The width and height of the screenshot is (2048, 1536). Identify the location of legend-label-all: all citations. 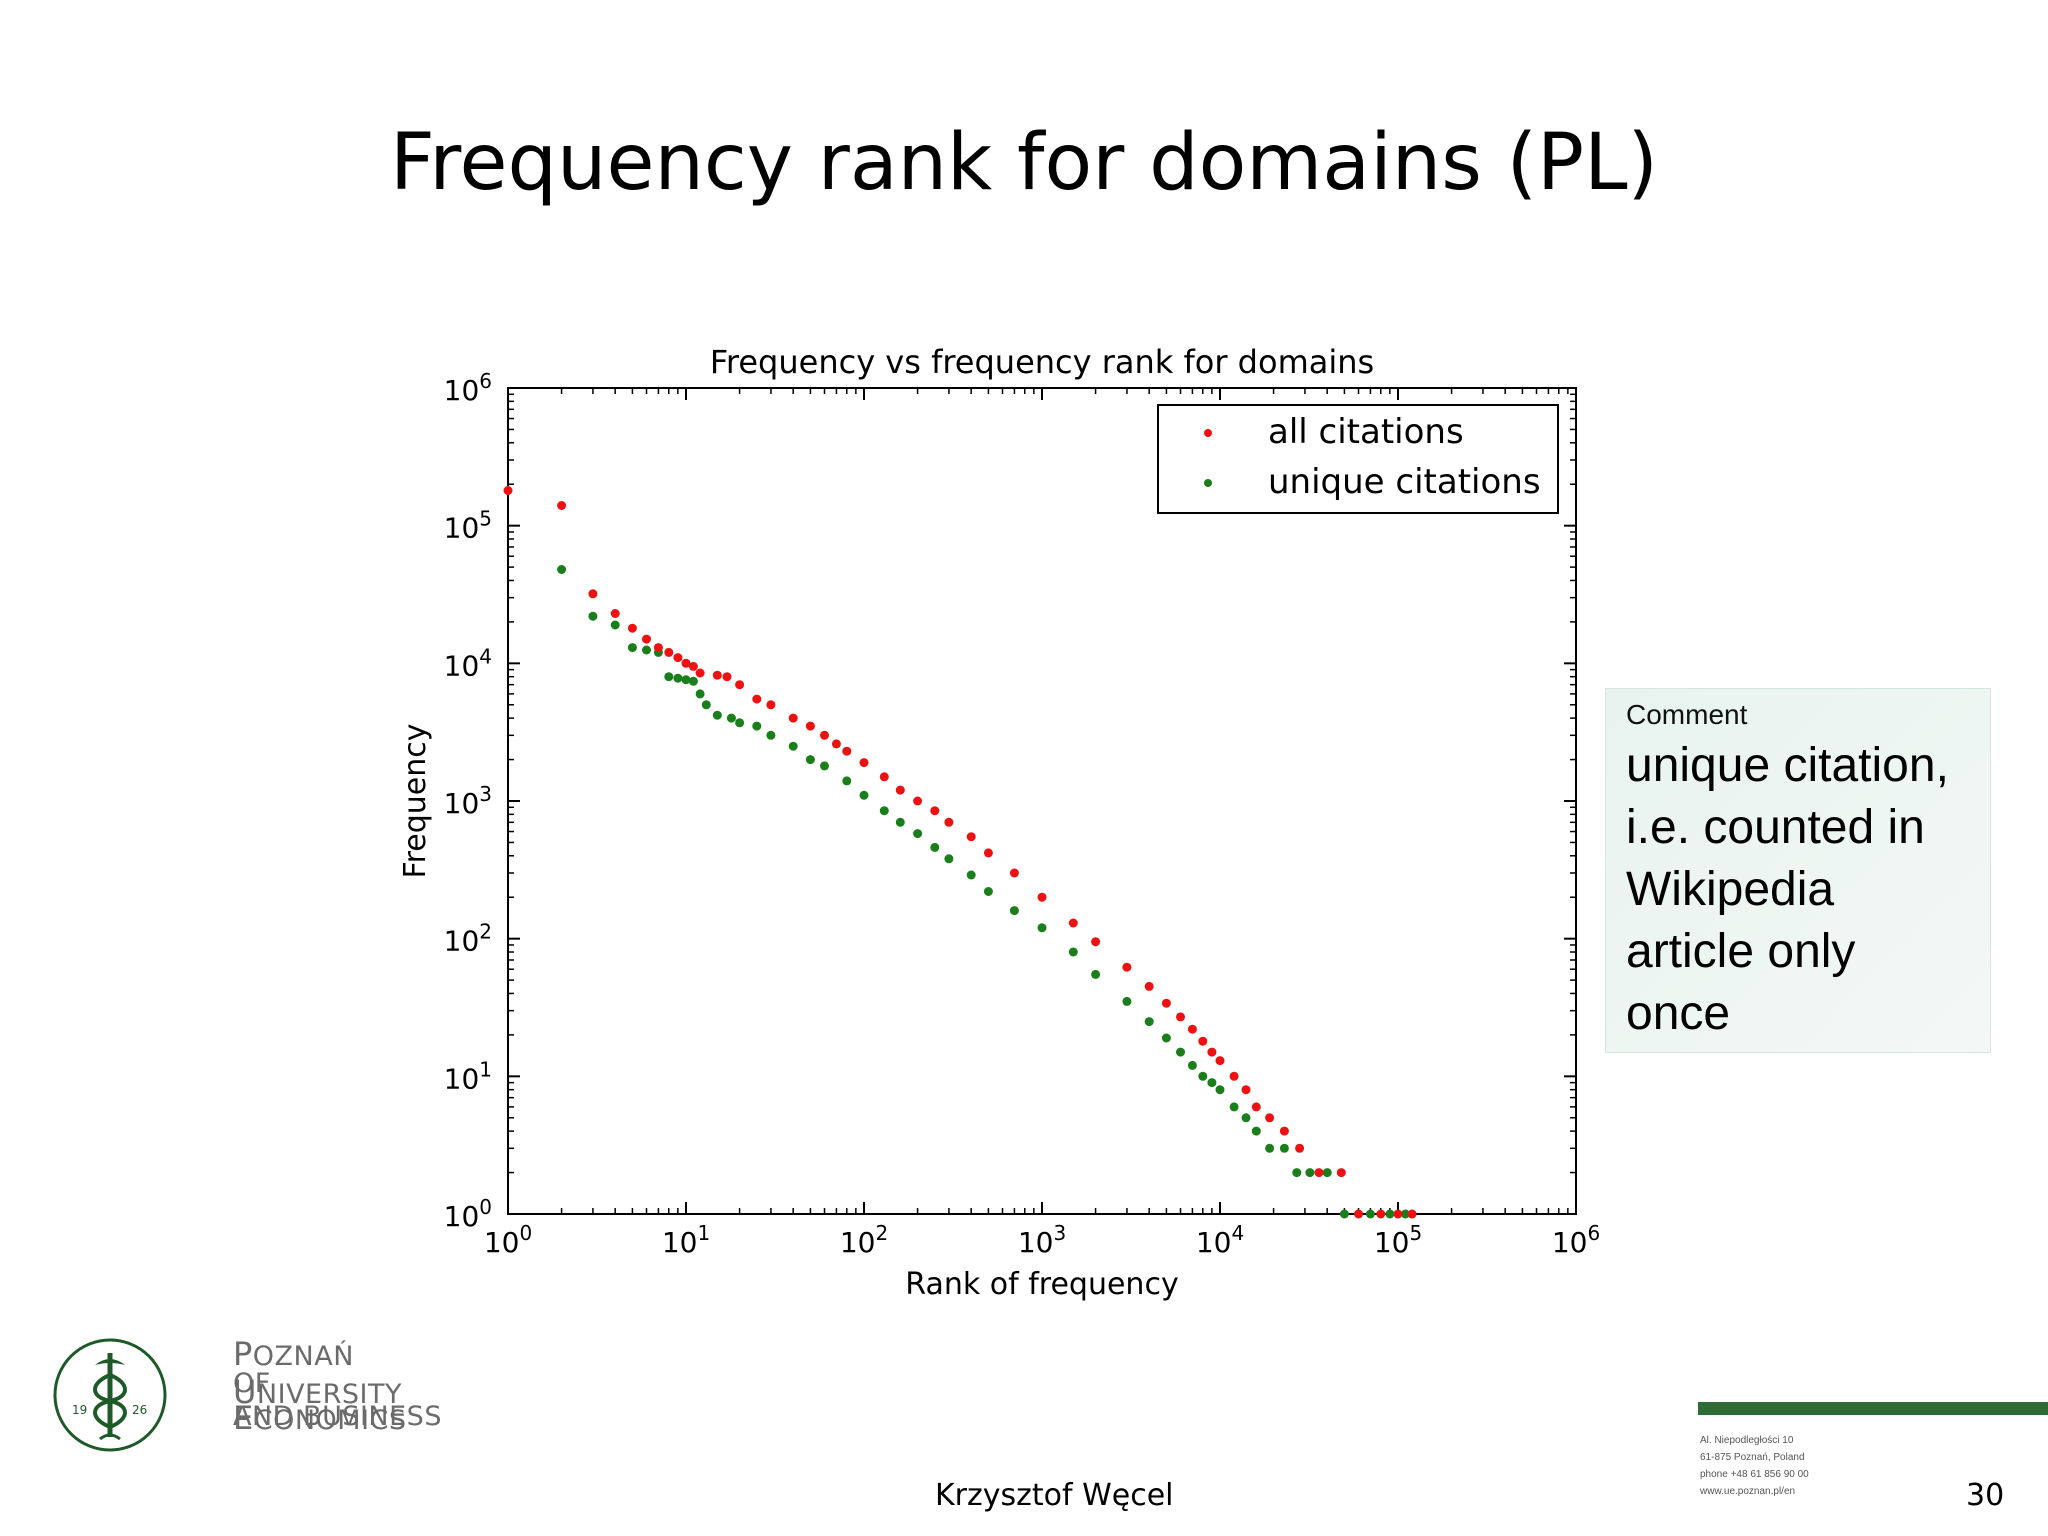
(1366, 432).